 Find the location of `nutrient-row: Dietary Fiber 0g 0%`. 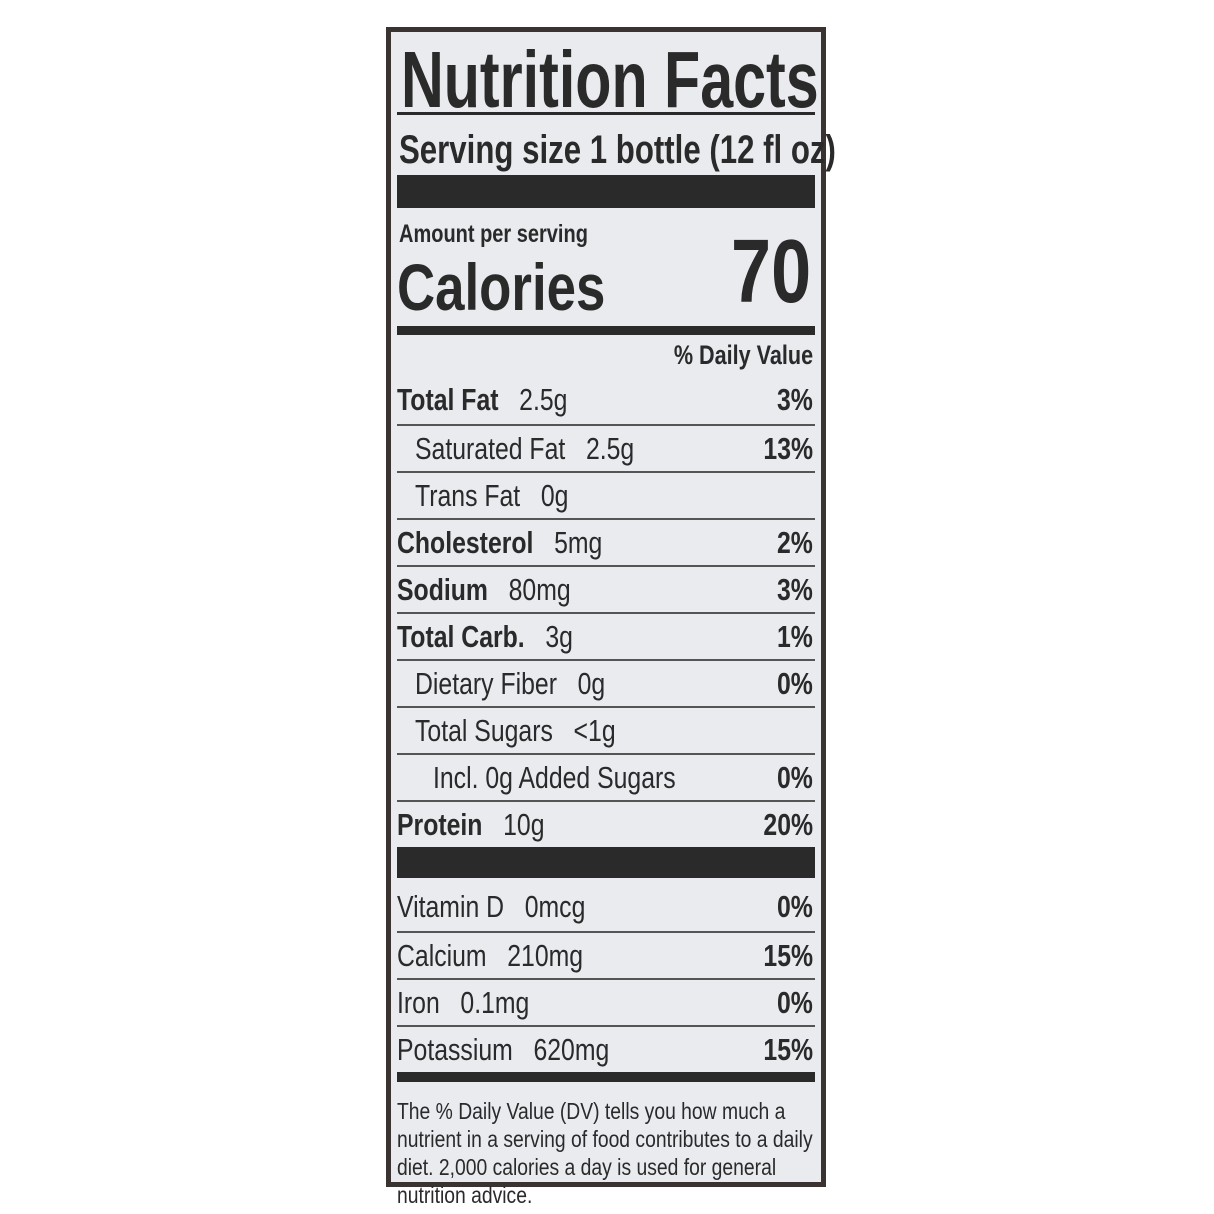

nutrient-row: Dietary Fiber 0g 0% is located at coordinates (606, 683).